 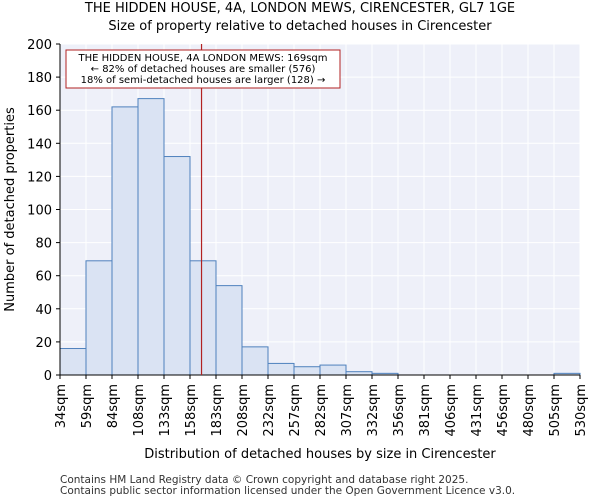 What do you see at coordinates (373, 410) in the screenshot?
I see `x-tick-label: 332sqm` at bounding box center [373, 410].